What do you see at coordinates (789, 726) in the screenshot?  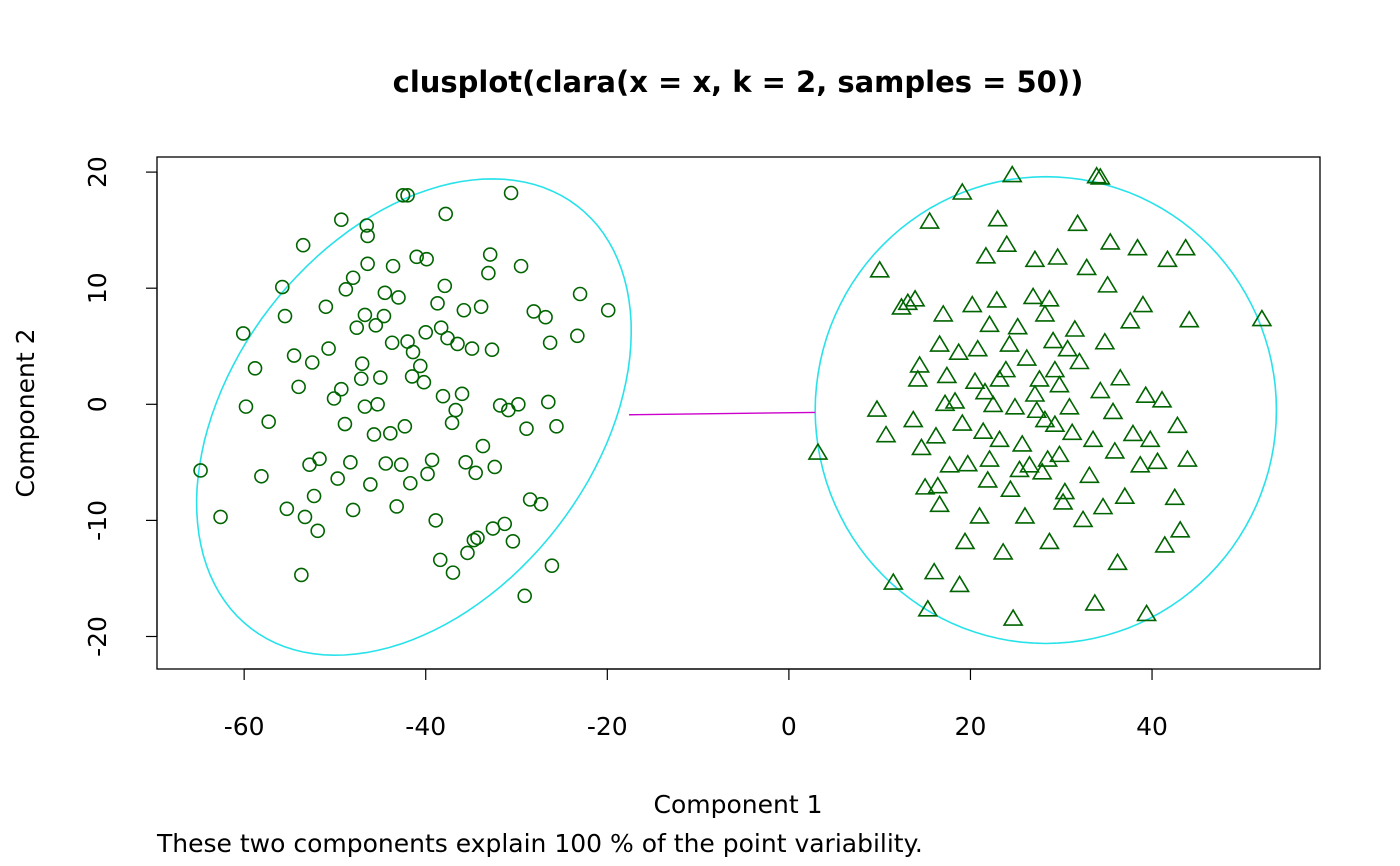 I see `x-tick-label: 0` at bounding box center [789, 726].